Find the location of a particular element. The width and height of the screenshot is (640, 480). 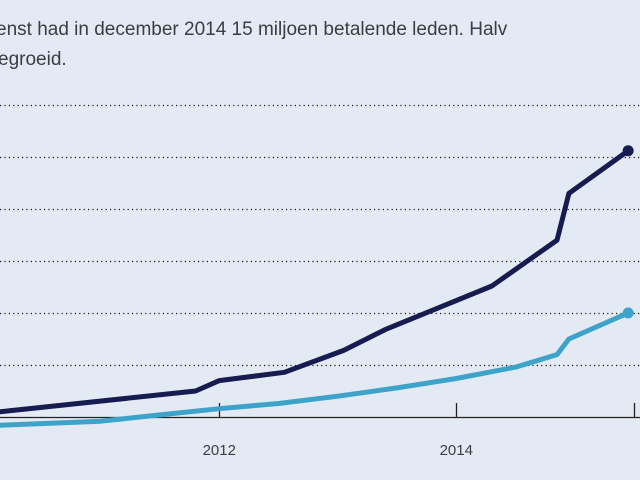

chart-subtitle-line-2: egroeid. is located at coordinates (33, 59).